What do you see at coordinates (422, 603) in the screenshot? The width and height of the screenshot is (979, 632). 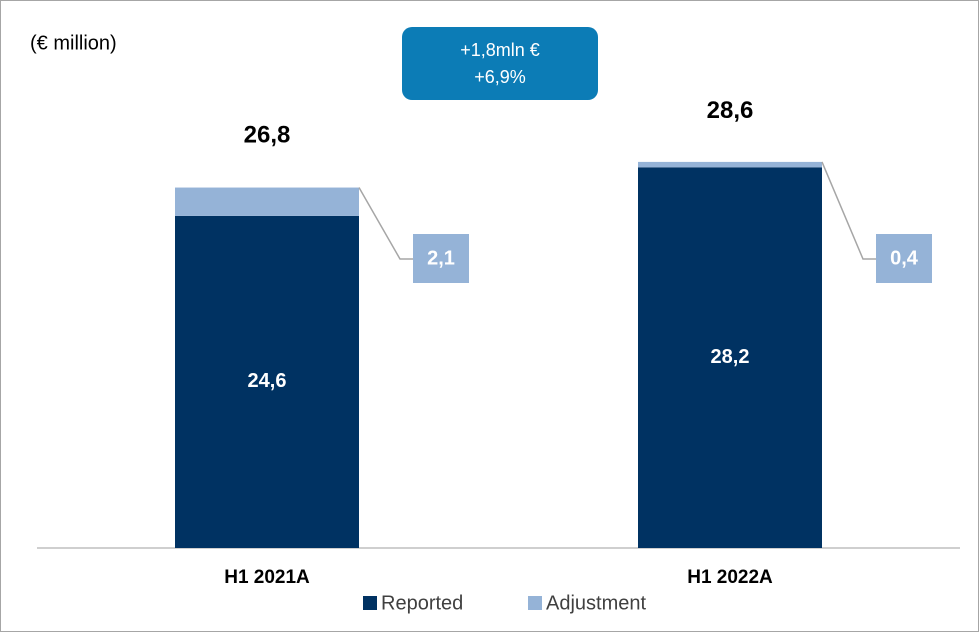 I see `legend-label: Reported` at bounding box center [422, 603].